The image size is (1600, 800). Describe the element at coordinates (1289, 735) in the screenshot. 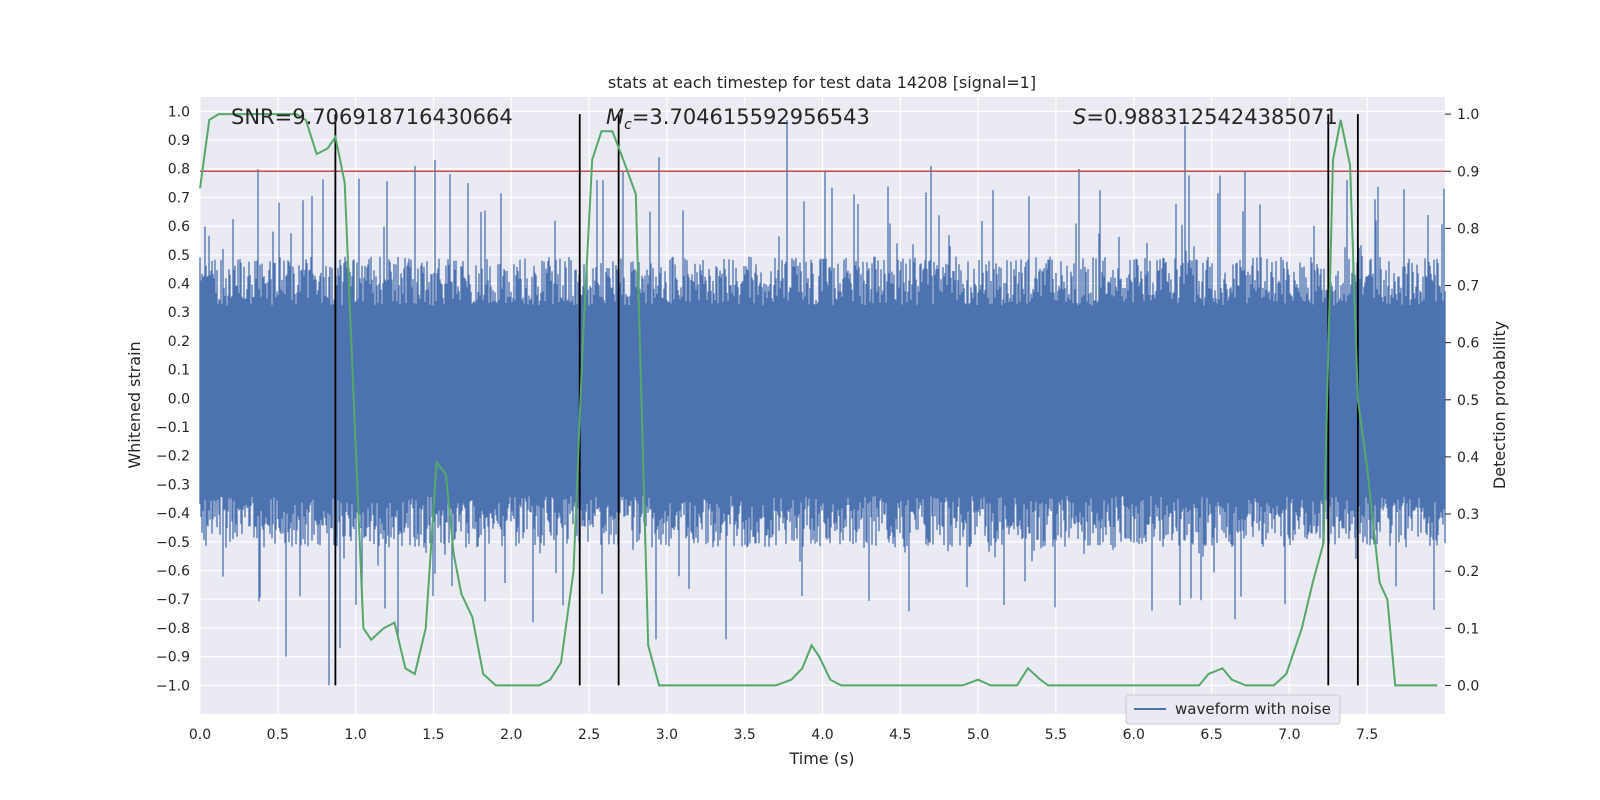

I see `x-tick-label: 7.0` at that location.